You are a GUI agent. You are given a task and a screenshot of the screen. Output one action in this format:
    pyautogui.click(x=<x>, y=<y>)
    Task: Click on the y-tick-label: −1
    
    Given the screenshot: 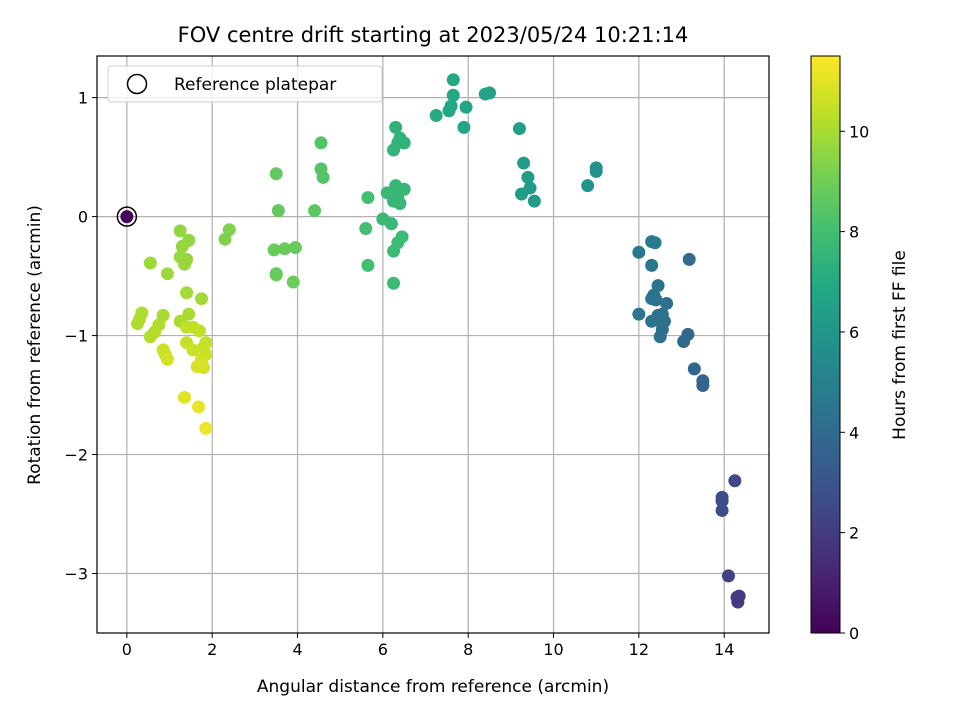 What is the action you would take?
    pyautogui.click(x=76, y=336)
    